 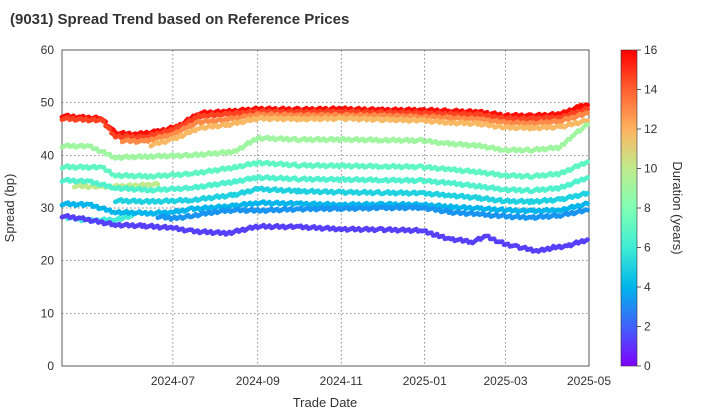 What do you see at coordinates (629, 208) in the screenshot?
I see `colorbar-gradient` at bounding box center [629, 208].